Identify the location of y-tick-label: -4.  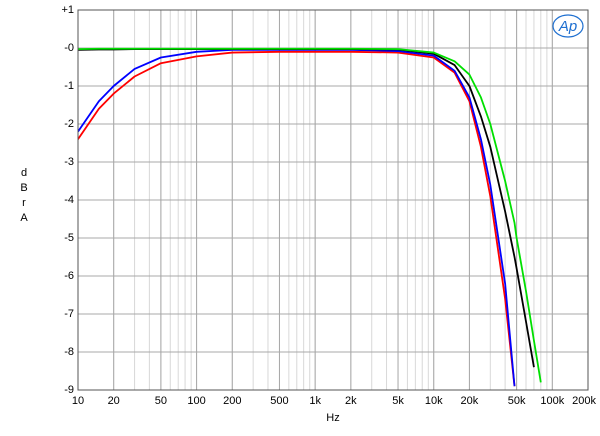
(69, 200).